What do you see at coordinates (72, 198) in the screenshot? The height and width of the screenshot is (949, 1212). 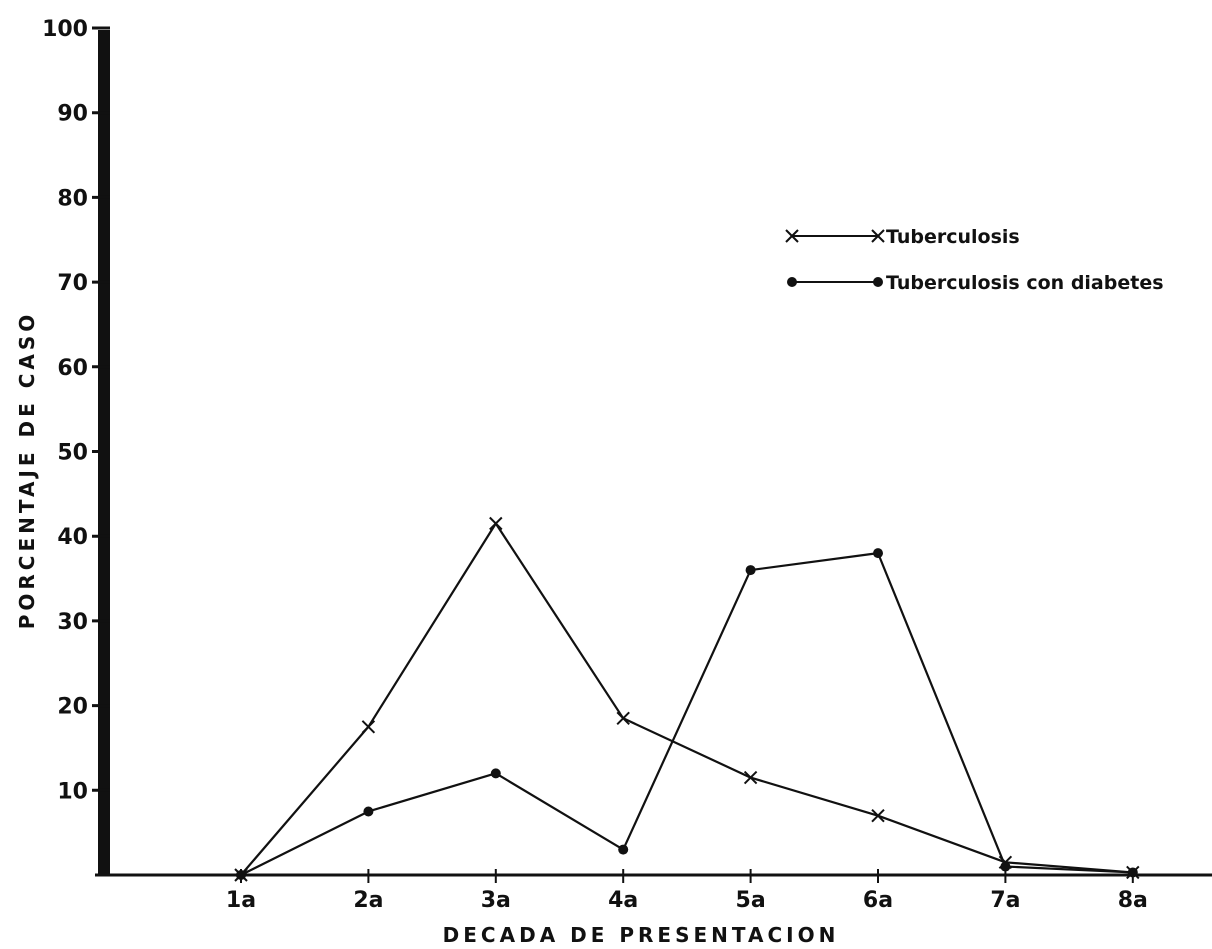 I see `y-tick-label-80: 80` at bounding box center [72, 198].